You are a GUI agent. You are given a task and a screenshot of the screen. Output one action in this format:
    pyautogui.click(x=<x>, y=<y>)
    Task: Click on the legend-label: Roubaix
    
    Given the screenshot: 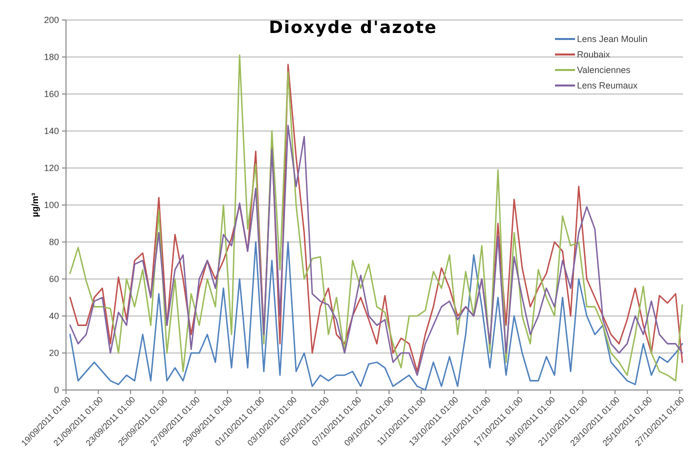 What is the action you would take?
    pyautogui.click(x=594, y=55)
    